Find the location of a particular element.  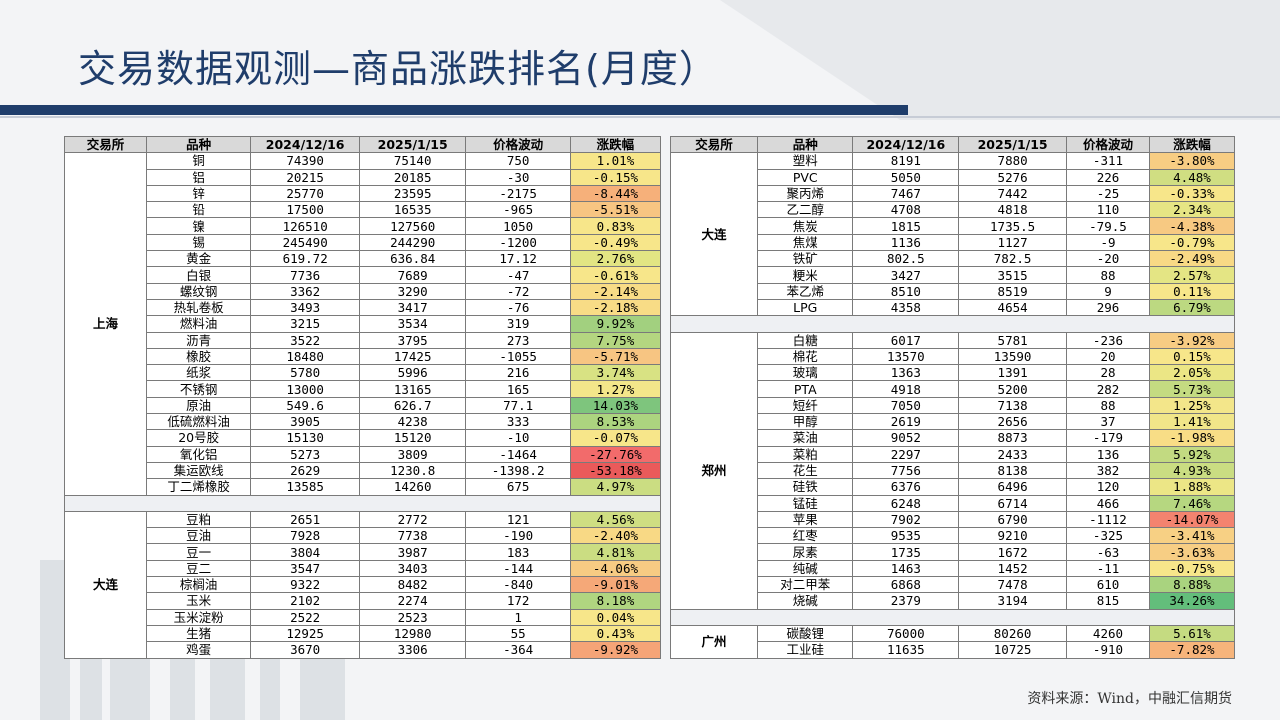

price-change-cell: 121 is located at coordinates (518, 519).